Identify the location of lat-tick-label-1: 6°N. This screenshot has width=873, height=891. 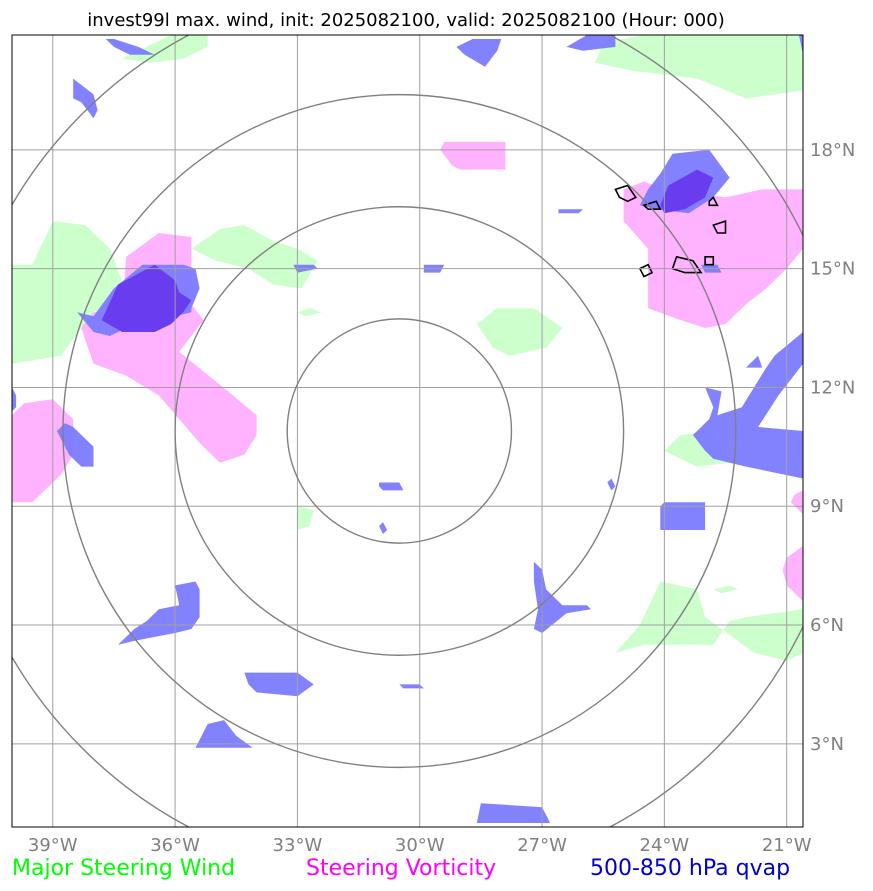
(827, 625).